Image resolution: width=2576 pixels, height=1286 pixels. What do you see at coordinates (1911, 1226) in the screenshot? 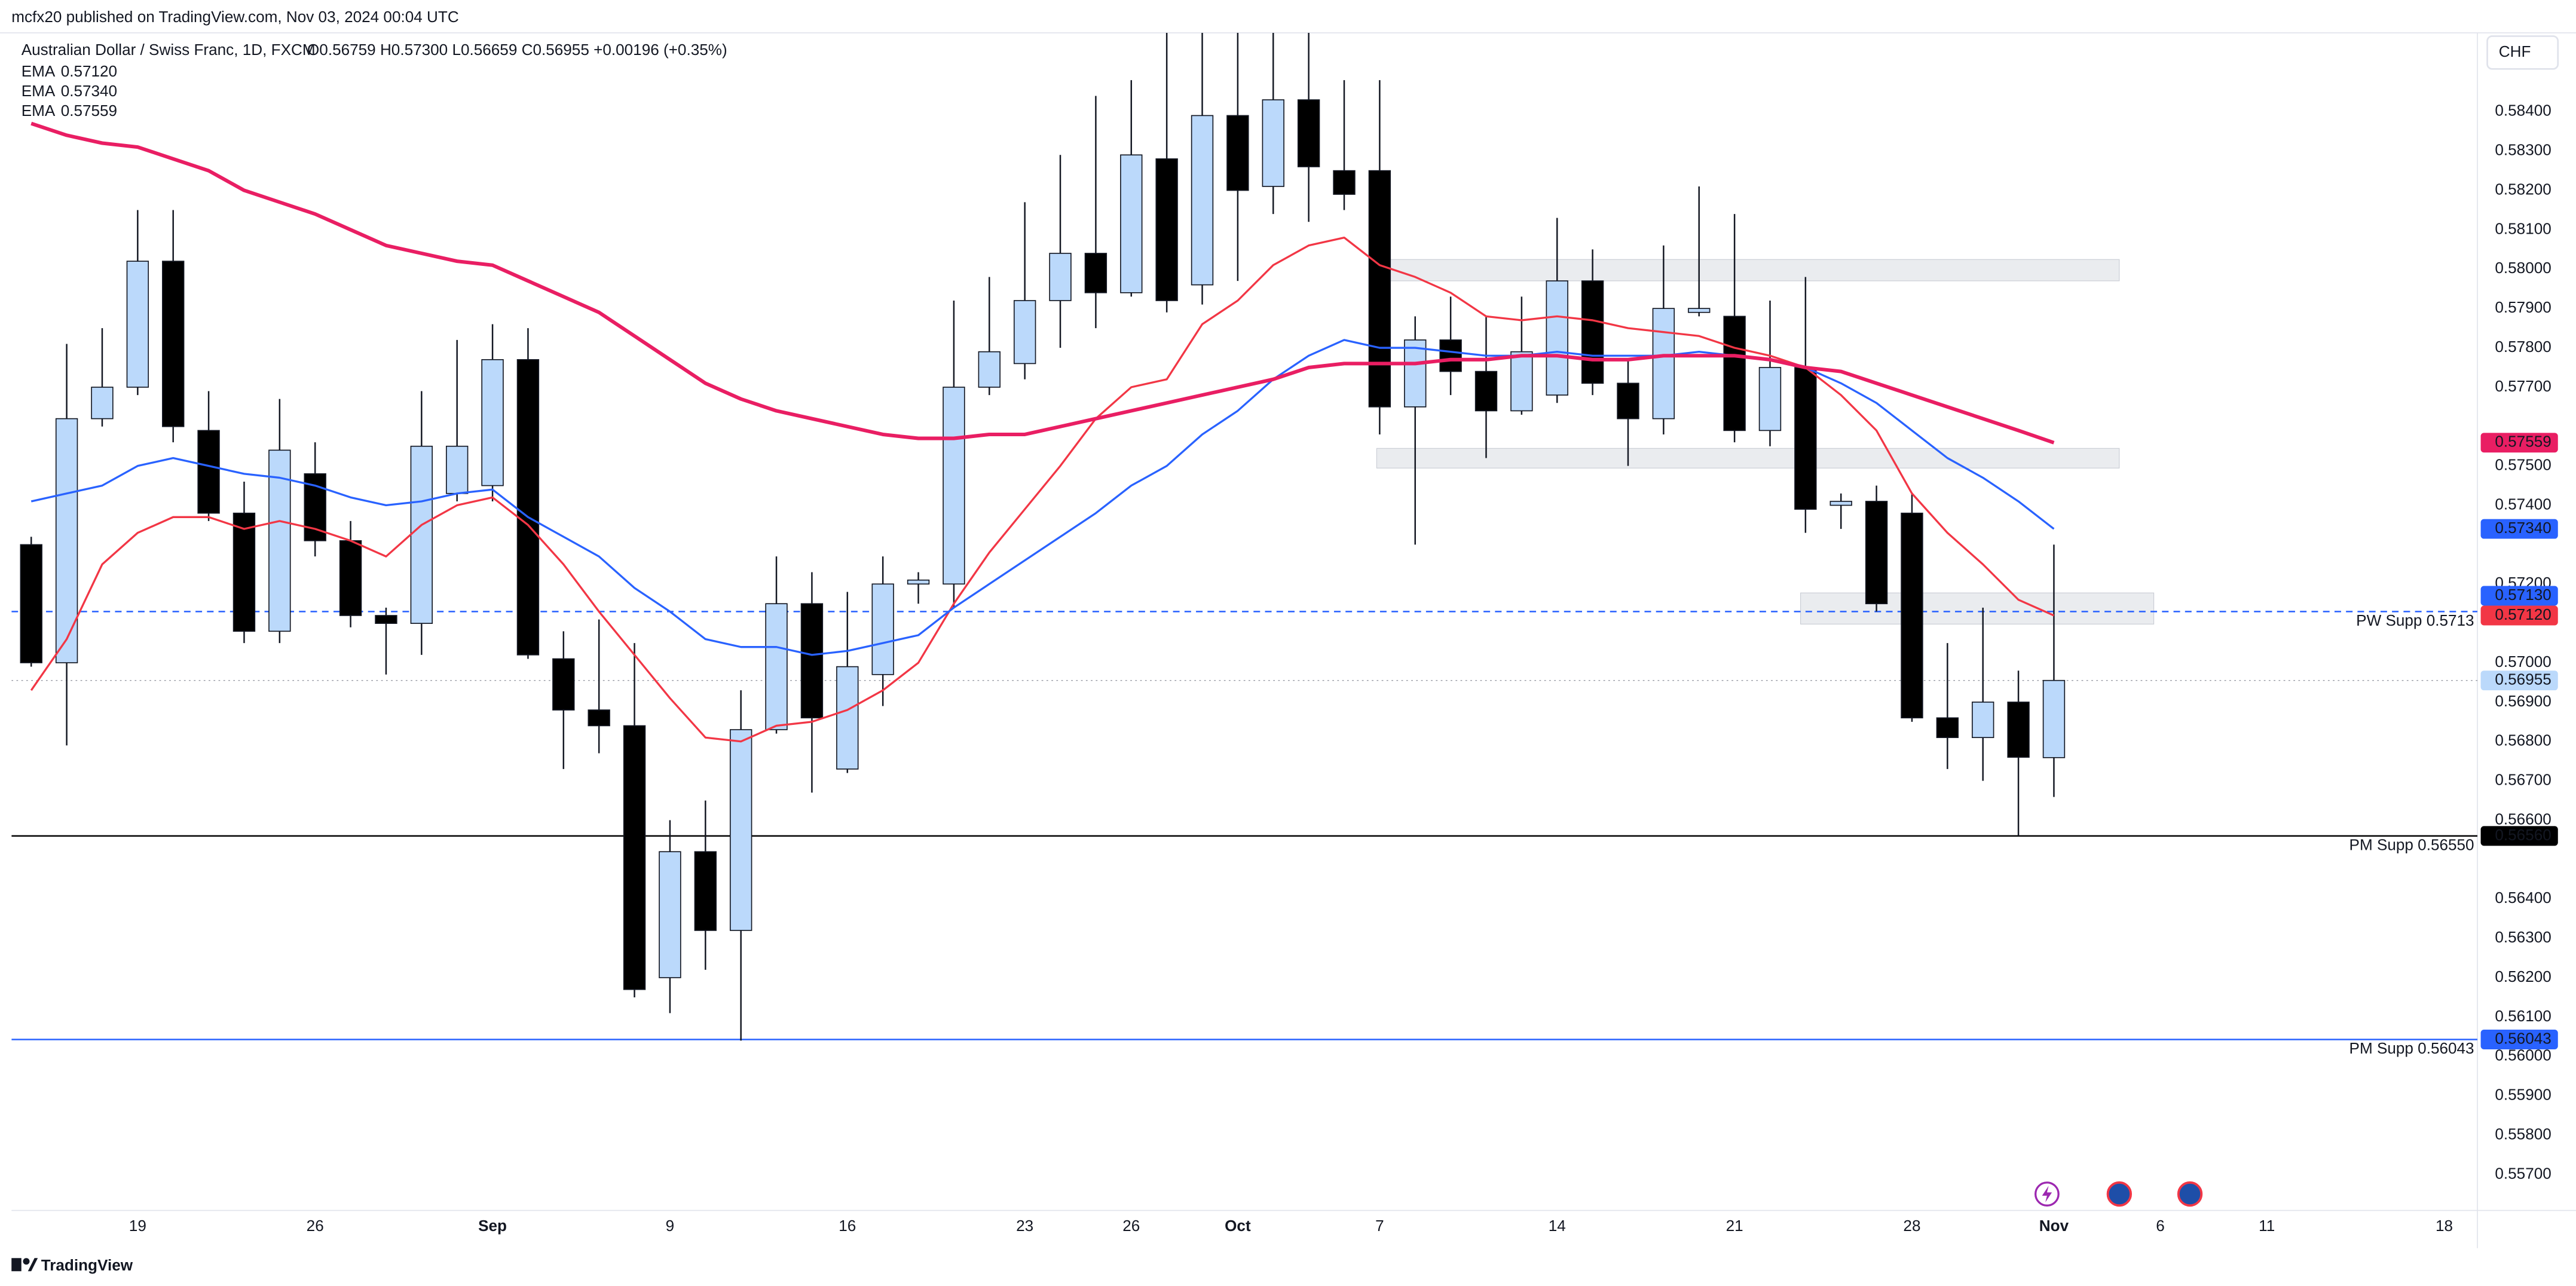
I see `x-tick-label: 28` at bounding box center [1911, 1226].